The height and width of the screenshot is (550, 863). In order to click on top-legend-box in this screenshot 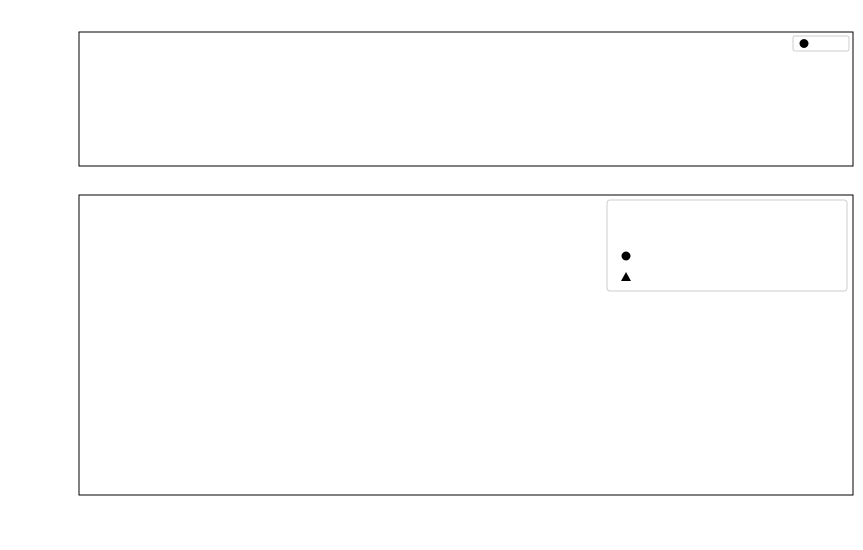, I will do `click(821, 43)`.